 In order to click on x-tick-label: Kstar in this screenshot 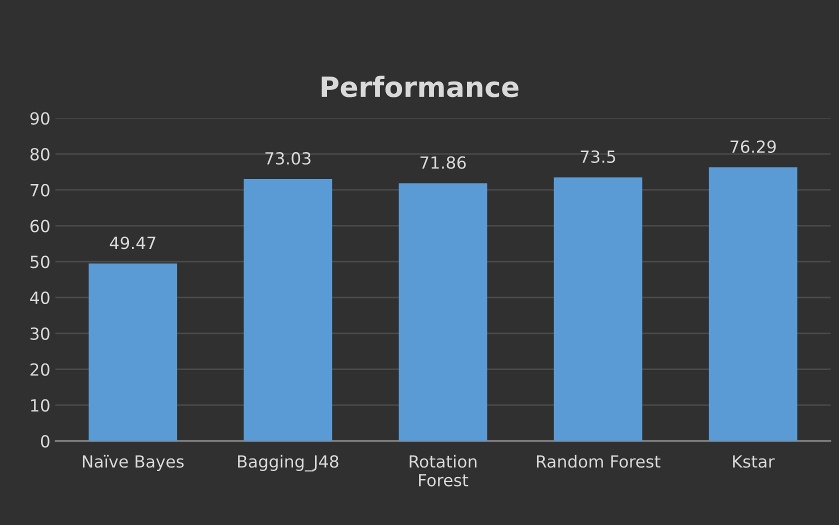, I will do `click(754, 461)`.